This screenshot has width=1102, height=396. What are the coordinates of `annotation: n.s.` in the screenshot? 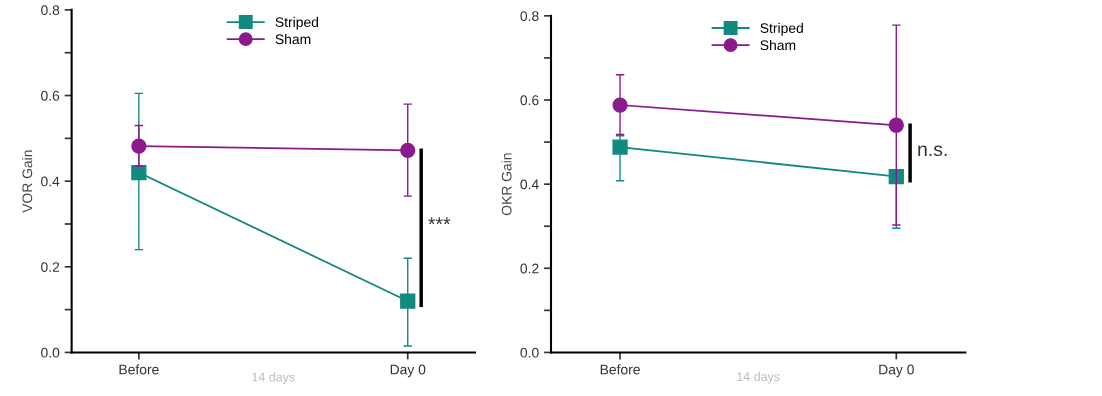 It's located at (932, 151).